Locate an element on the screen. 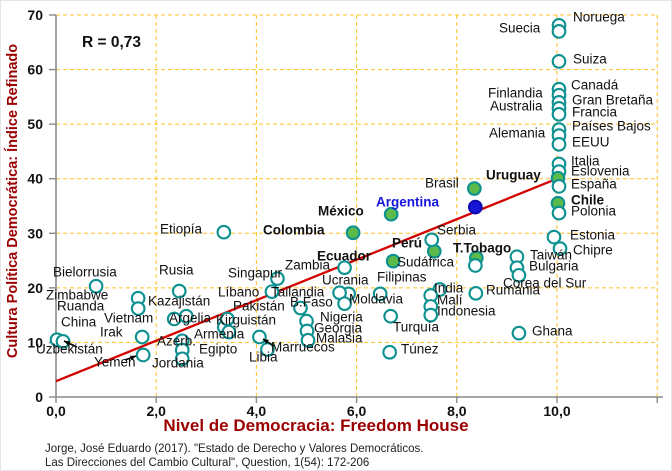  point-francia is located at coordinates (559, 114).